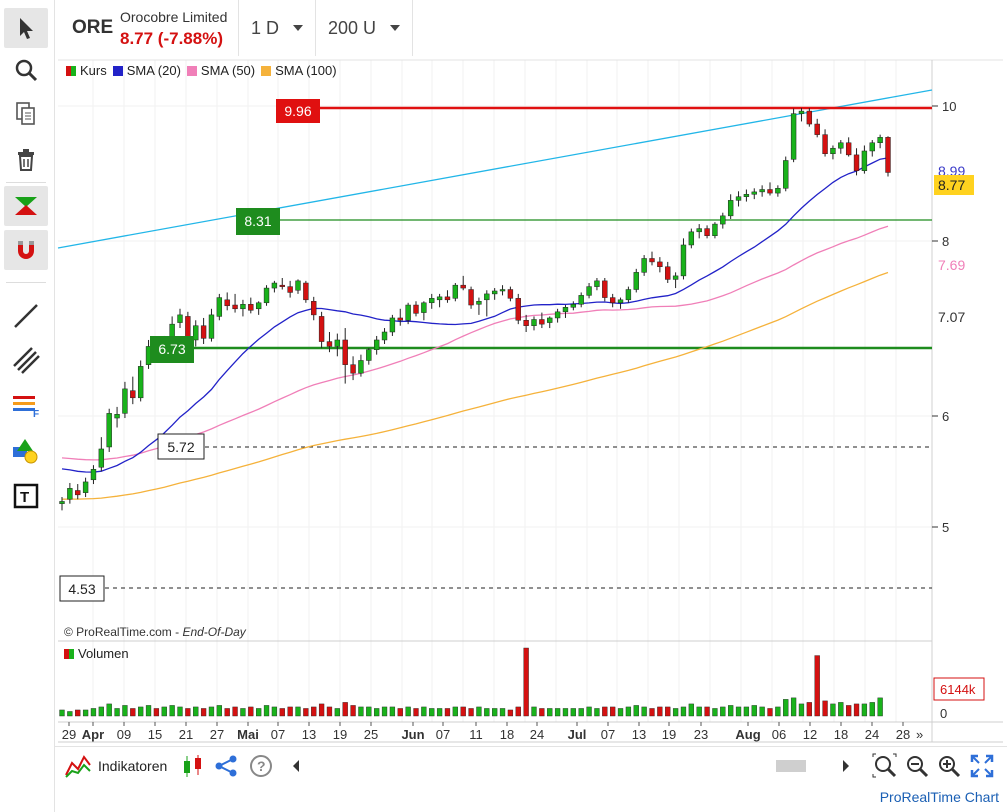 The height and width of the screenshot is (812, 1007). Describe the element at coordinates (26, 28) in the screenshot. I see `cursor-tool-icon` at that location.